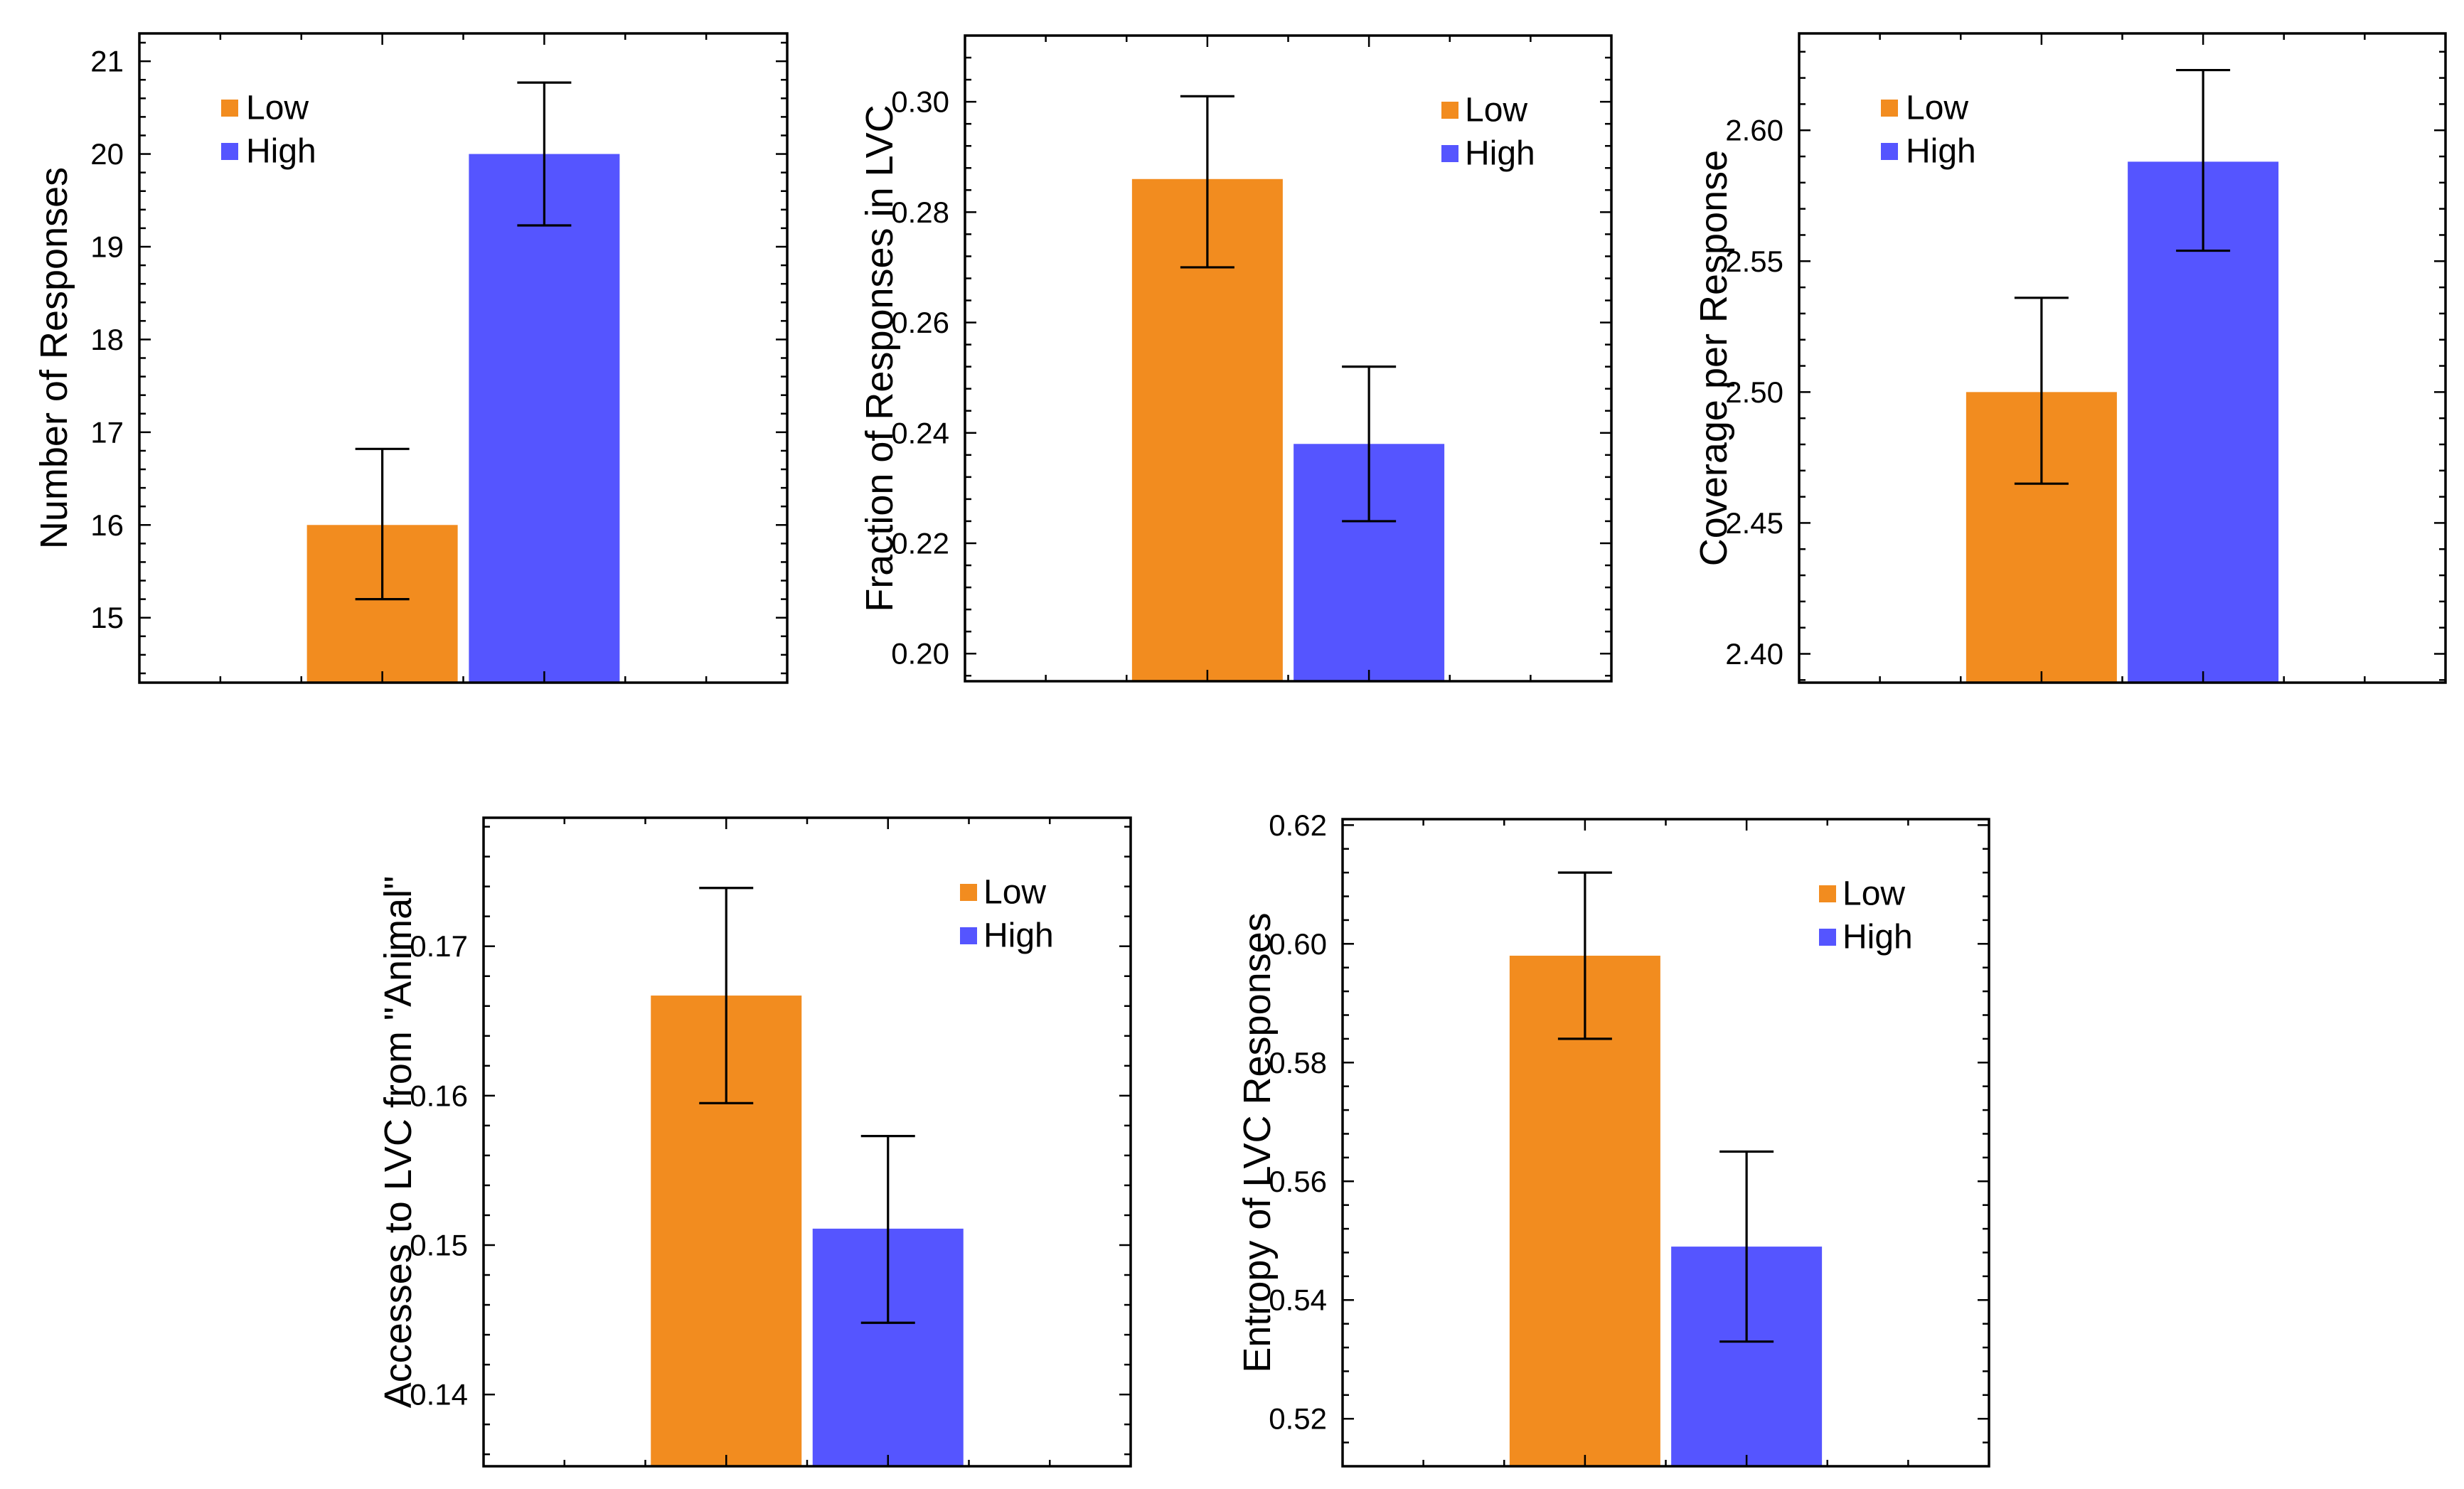 Image resolution: width=2464 pixels, height=1489 pixels. I want to click on y-tick-label: 0.17, so click(439, 946).